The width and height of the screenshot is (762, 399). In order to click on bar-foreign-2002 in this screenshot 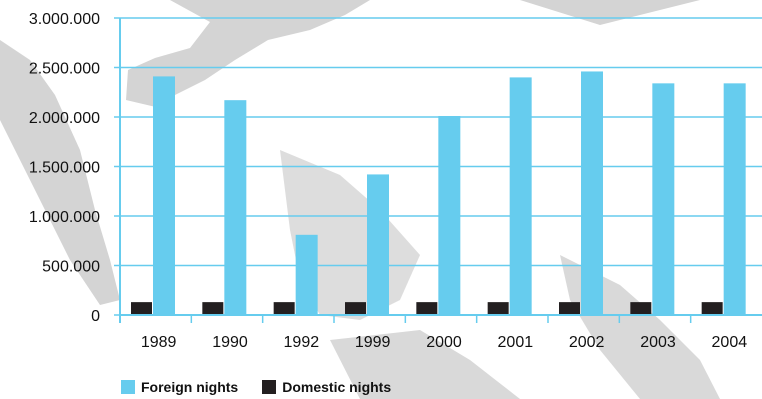, I will do `click(592, 193)`.